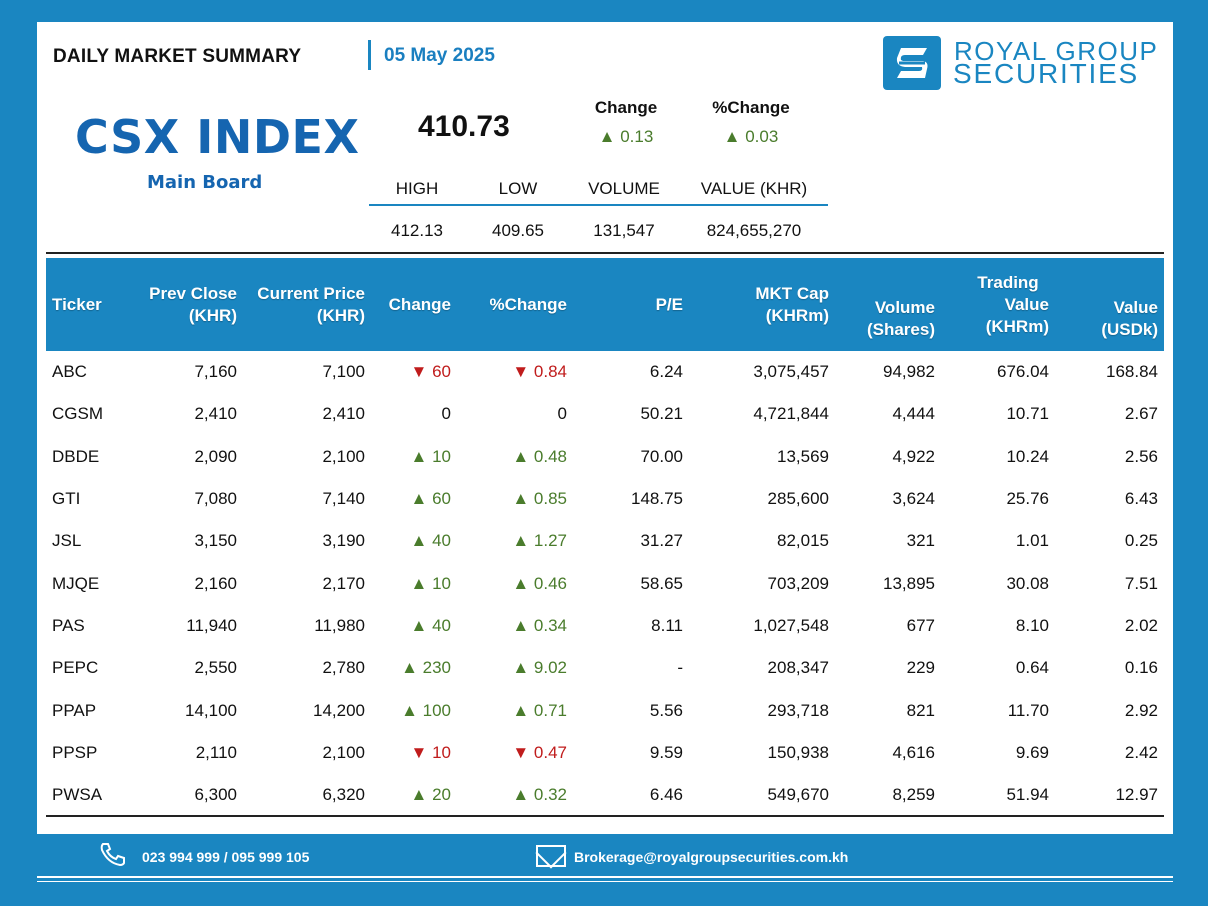  I want to click on cell-prev-close: 7,160, so click(215, 372).